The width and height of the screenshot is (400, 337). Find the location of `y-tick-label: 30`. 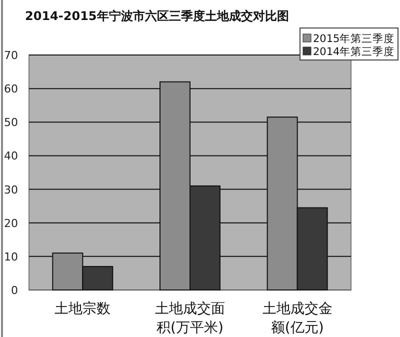

y-tick-label: 30 is located at coordinates (11, 189).